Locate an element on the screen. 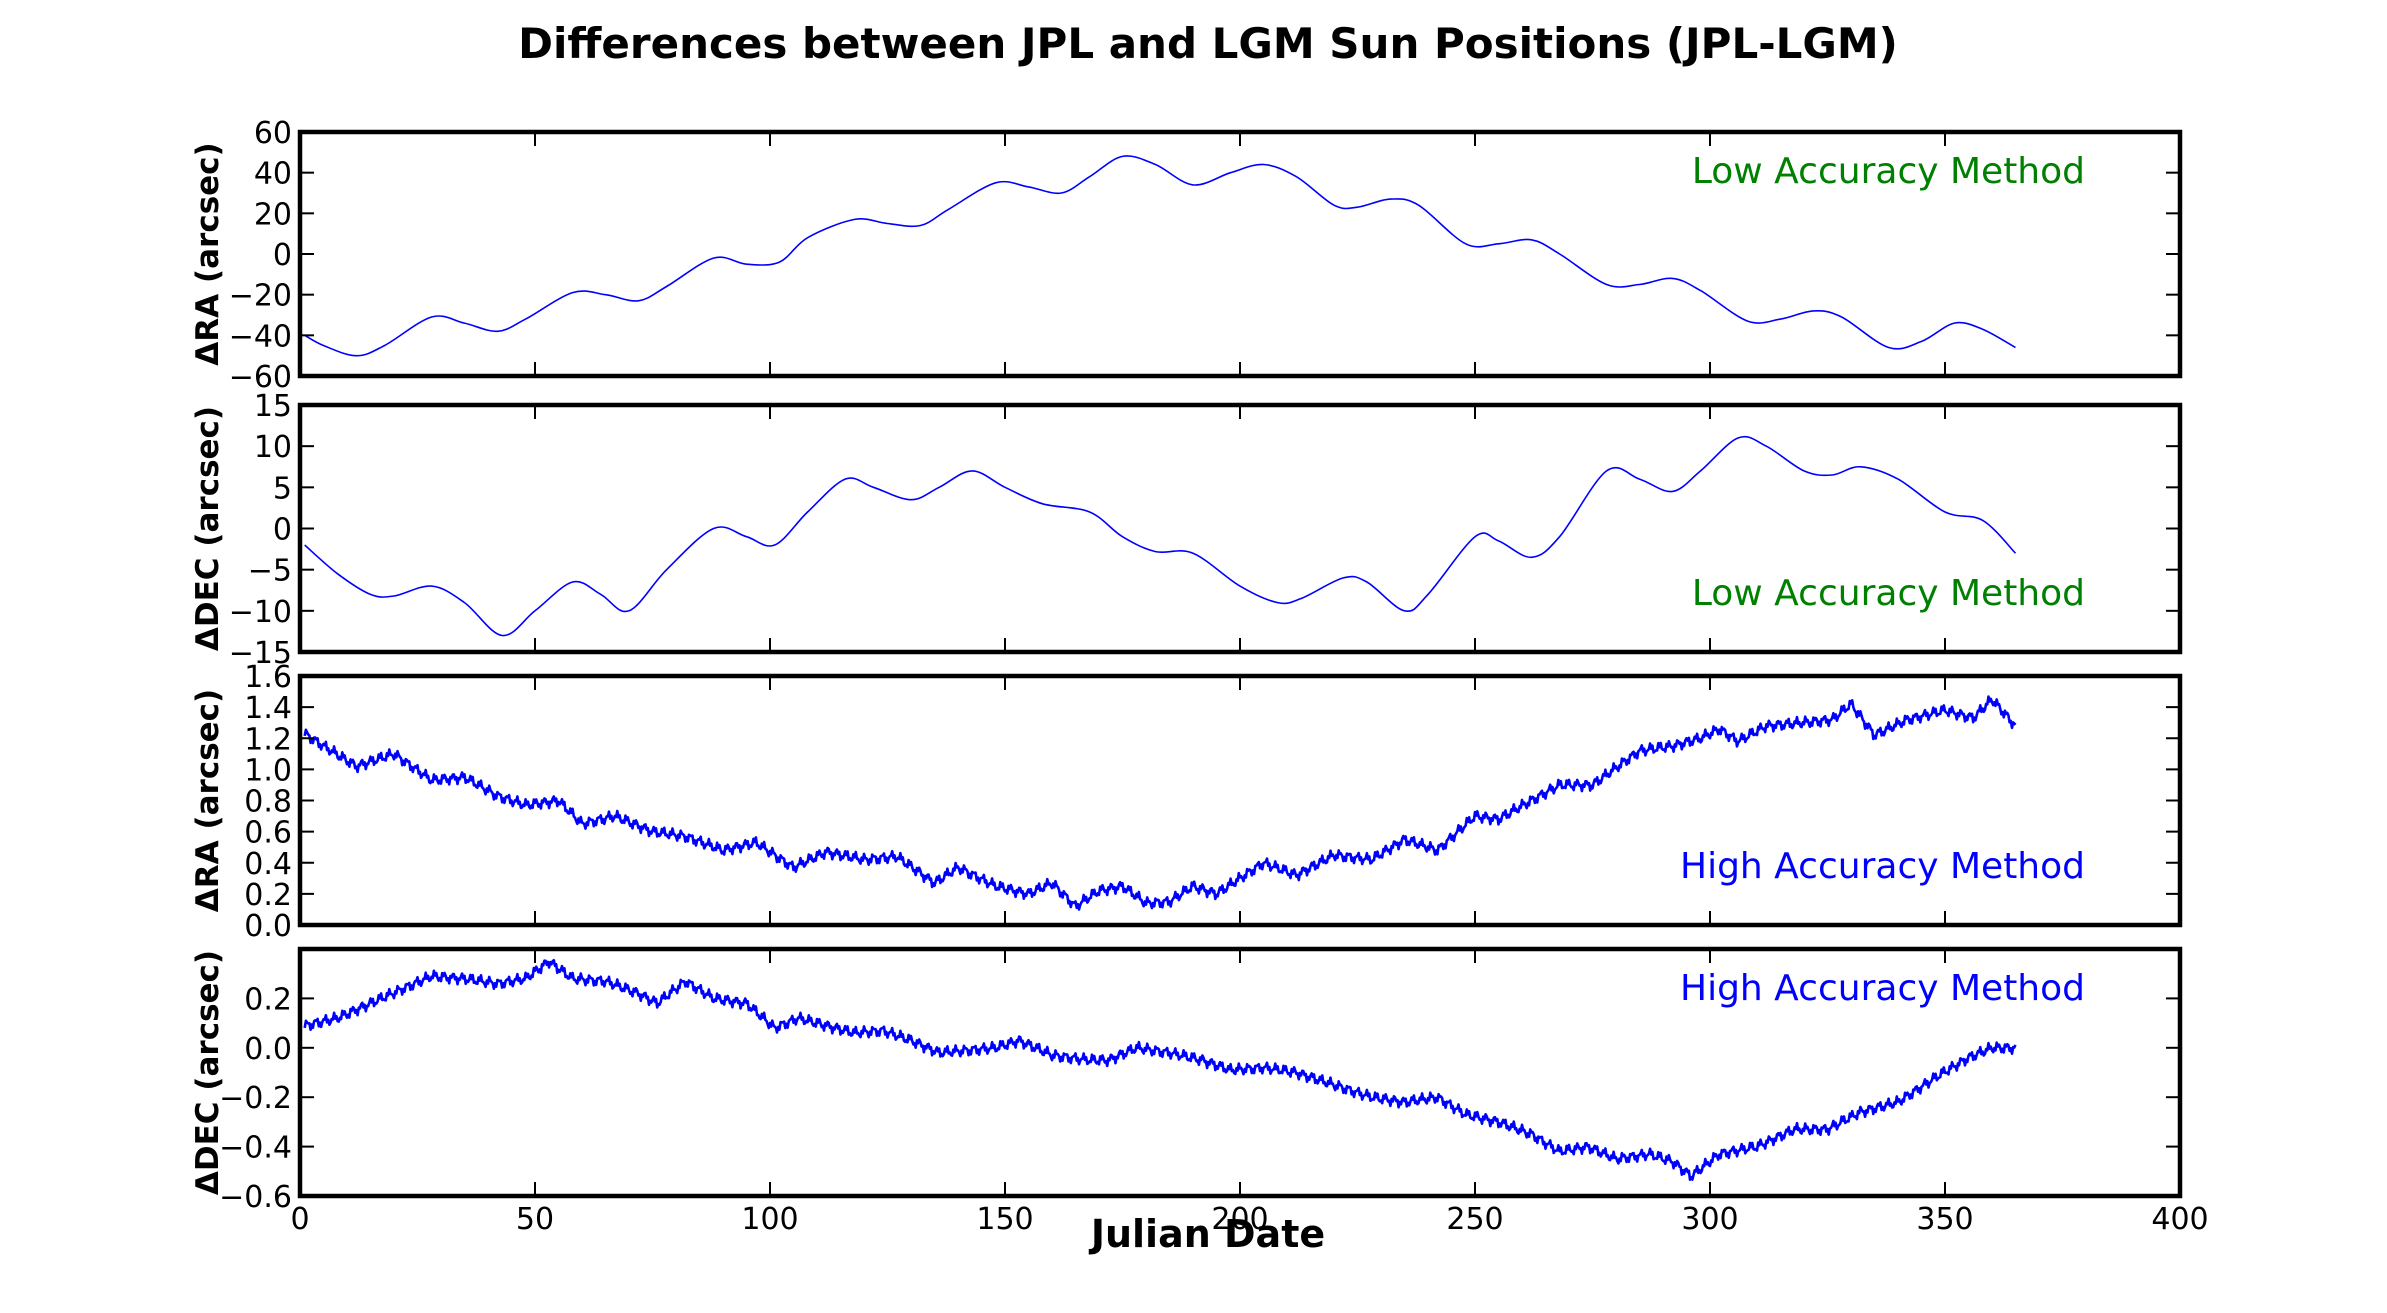 This screenshot has width=2387, height=1313. y-tick-label: 20 is located at coordinates (273, 214).